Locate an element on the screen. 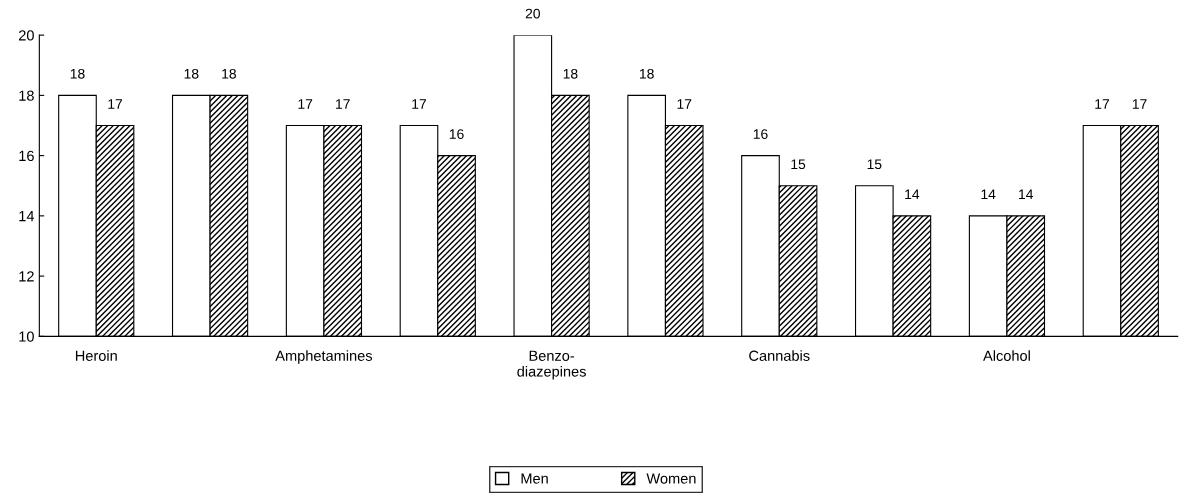  data-label: 20 is located at coordinates (532, 13).